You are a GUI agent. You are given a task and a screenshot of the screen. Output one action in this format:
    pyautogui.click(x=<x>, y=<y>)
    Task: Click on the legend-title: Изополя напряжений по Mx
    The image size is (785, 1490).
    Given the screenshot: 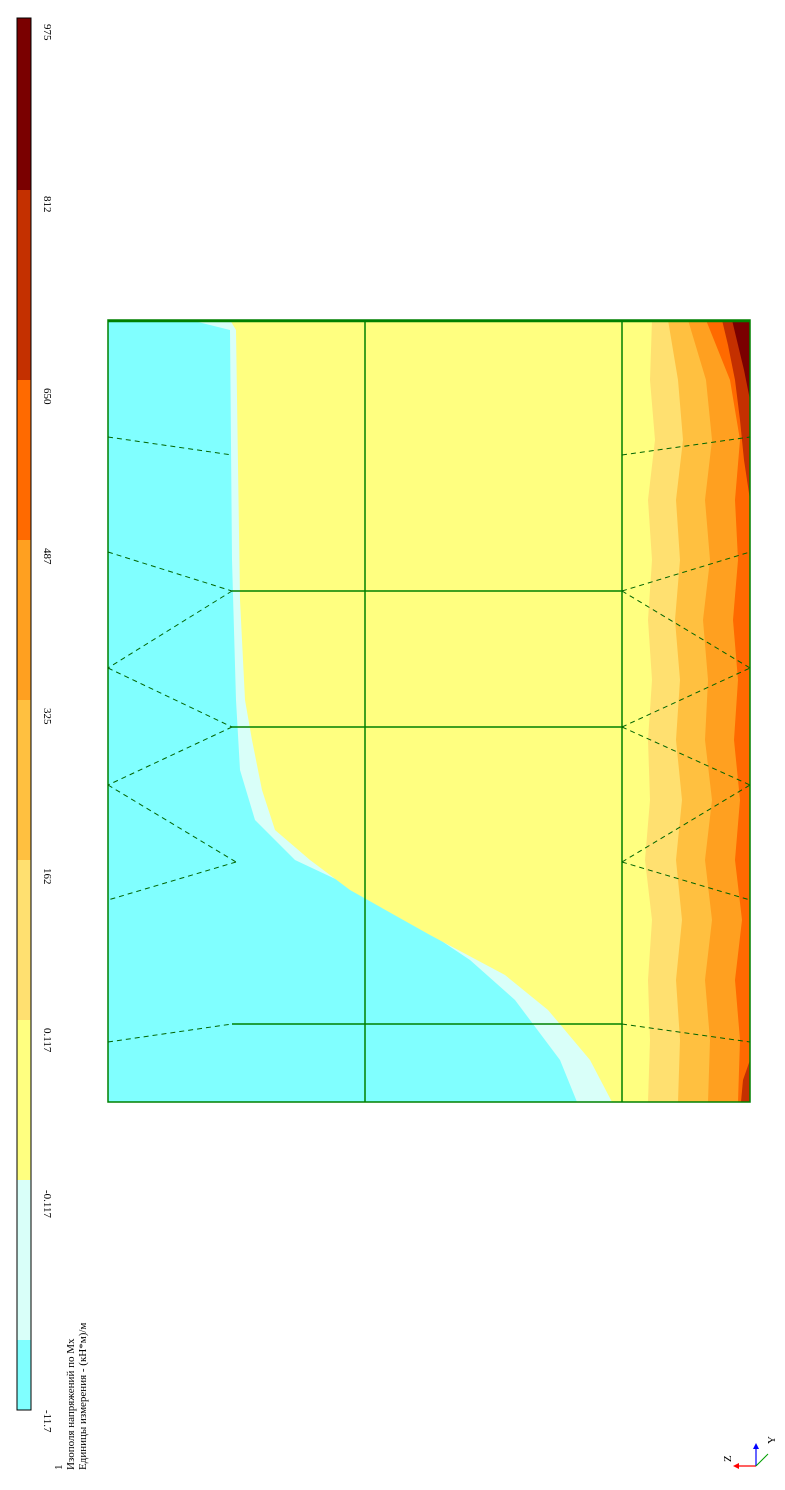 What is the action you would take?
    pyautogui.click(x=71, y=1404)
    